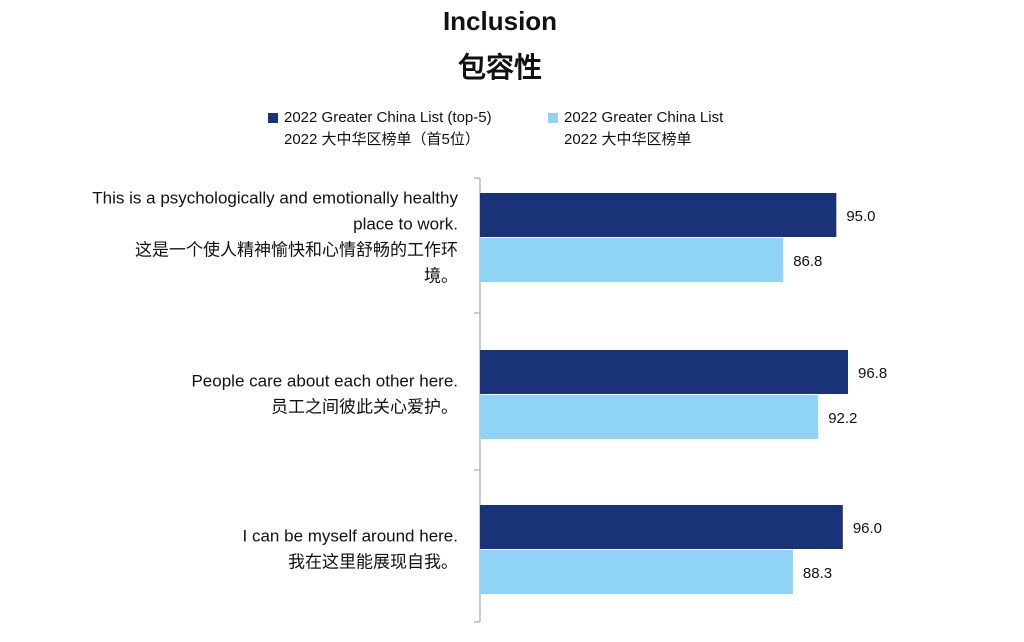 Image resolution: width=1024 pixels, height=642 pixels. What do you see at coordinates (499, 67) in the screenshot?
I see `chart-title-cn: 包容性` at bounding box center [499, 67].